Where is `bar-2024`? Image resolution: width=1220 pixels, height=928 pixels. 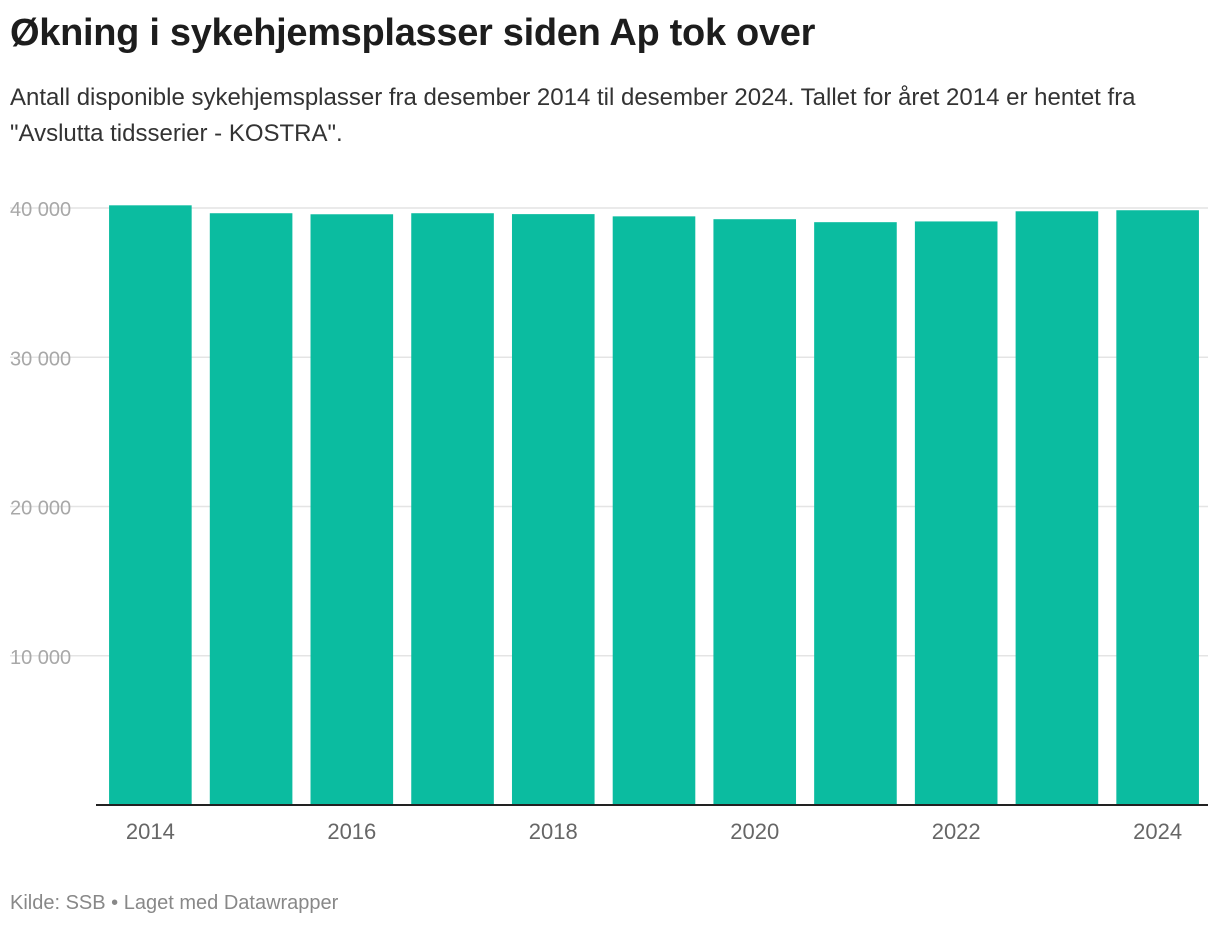
bar-2024 is located at coordinates (1157, 507).